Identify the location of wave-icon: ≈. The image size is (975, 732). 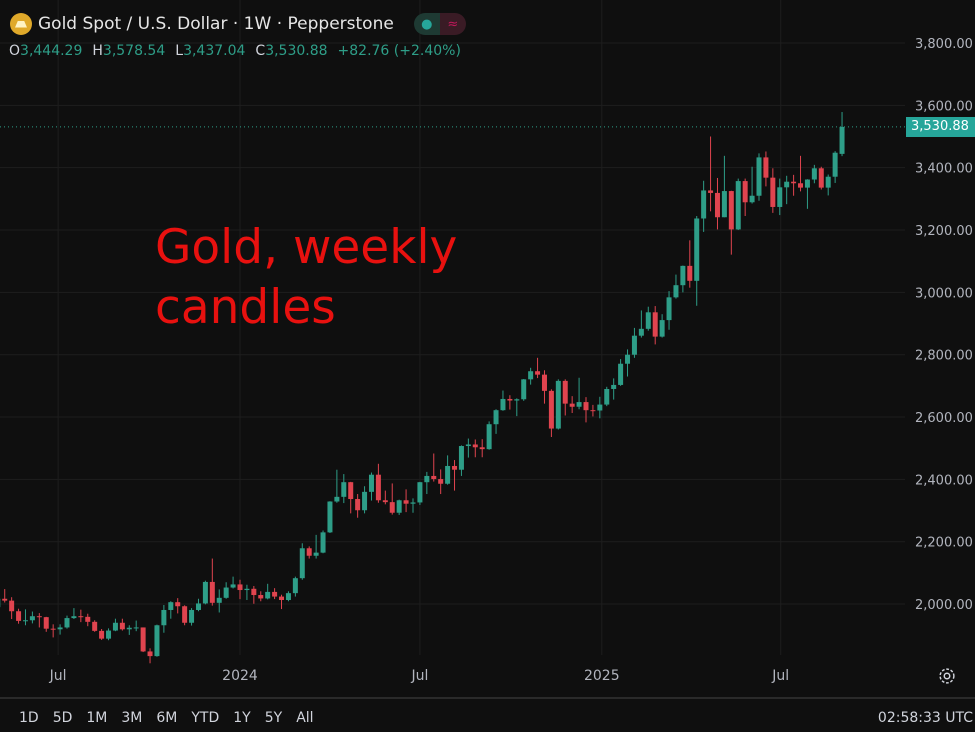
(452, 24).